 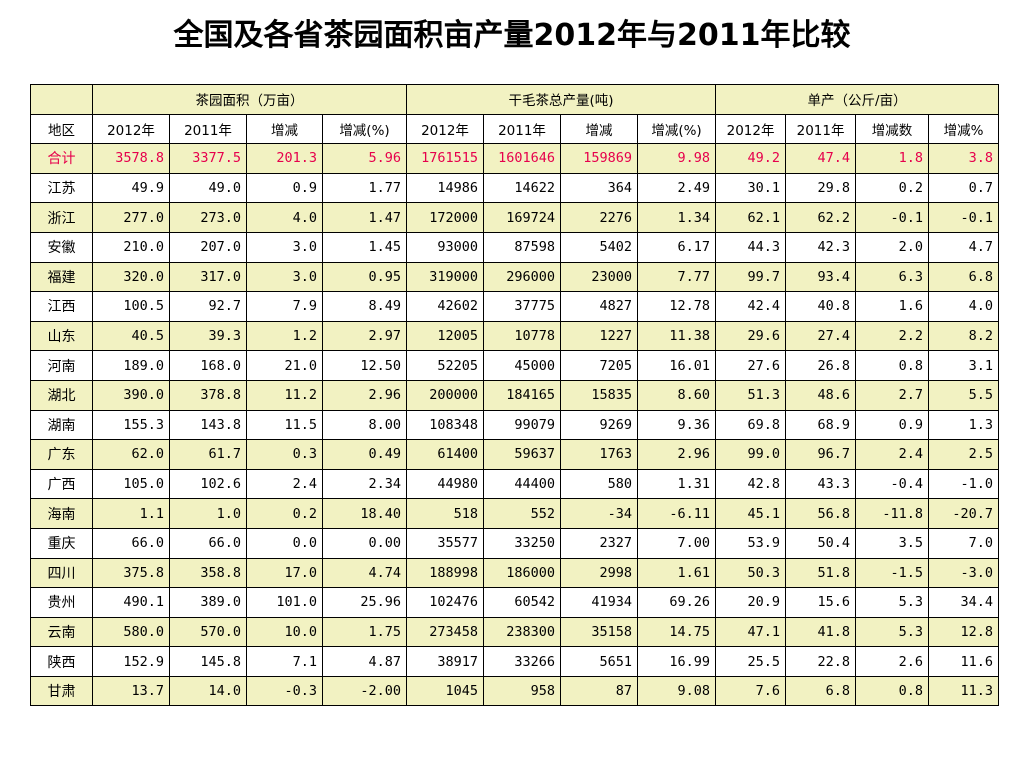 What do you see at coordinates (964, 425) in the screenshot?
I see `value-cell: 1.3` at bounding box center [964, 425].